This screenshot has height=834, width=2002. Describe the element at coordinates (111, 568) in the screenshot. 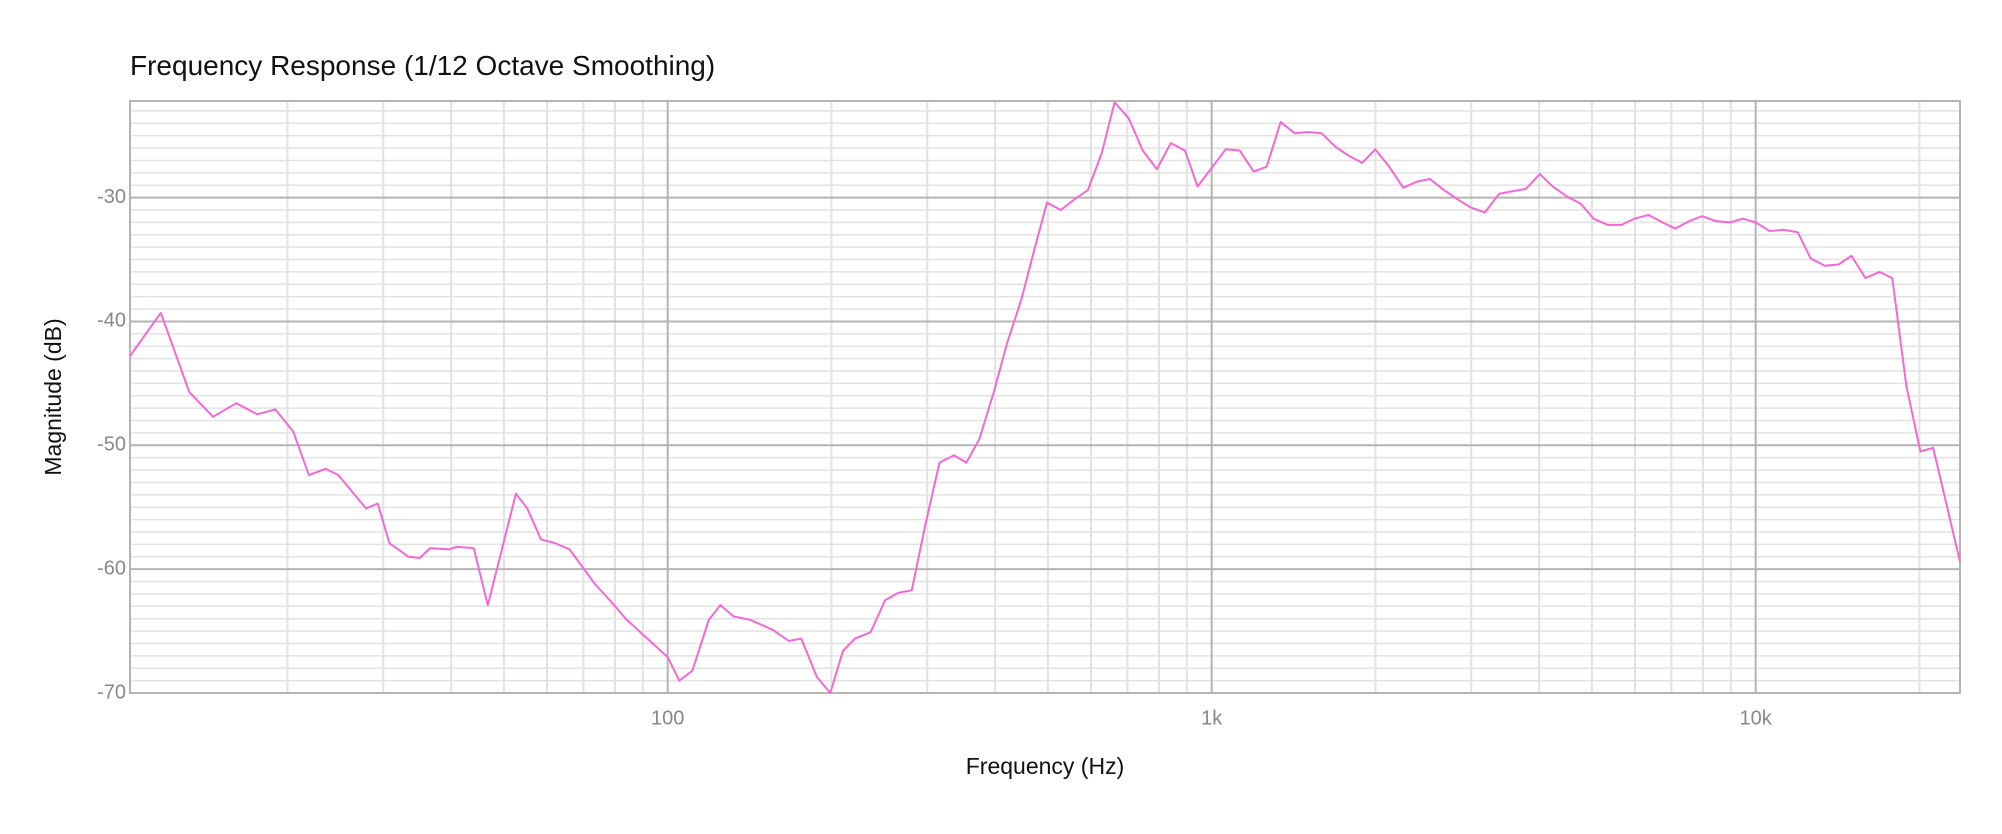

I see `y-tick-label: -60` at that location.